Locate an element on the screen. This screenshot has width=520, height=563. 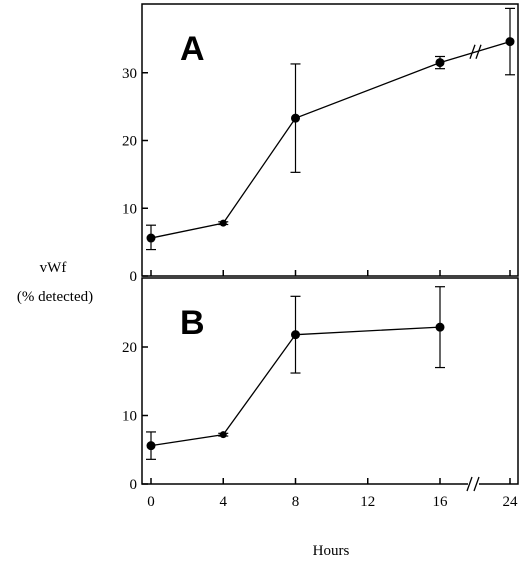
y-axis-title-line2: (% detected) is located at coordinates (55, 297).